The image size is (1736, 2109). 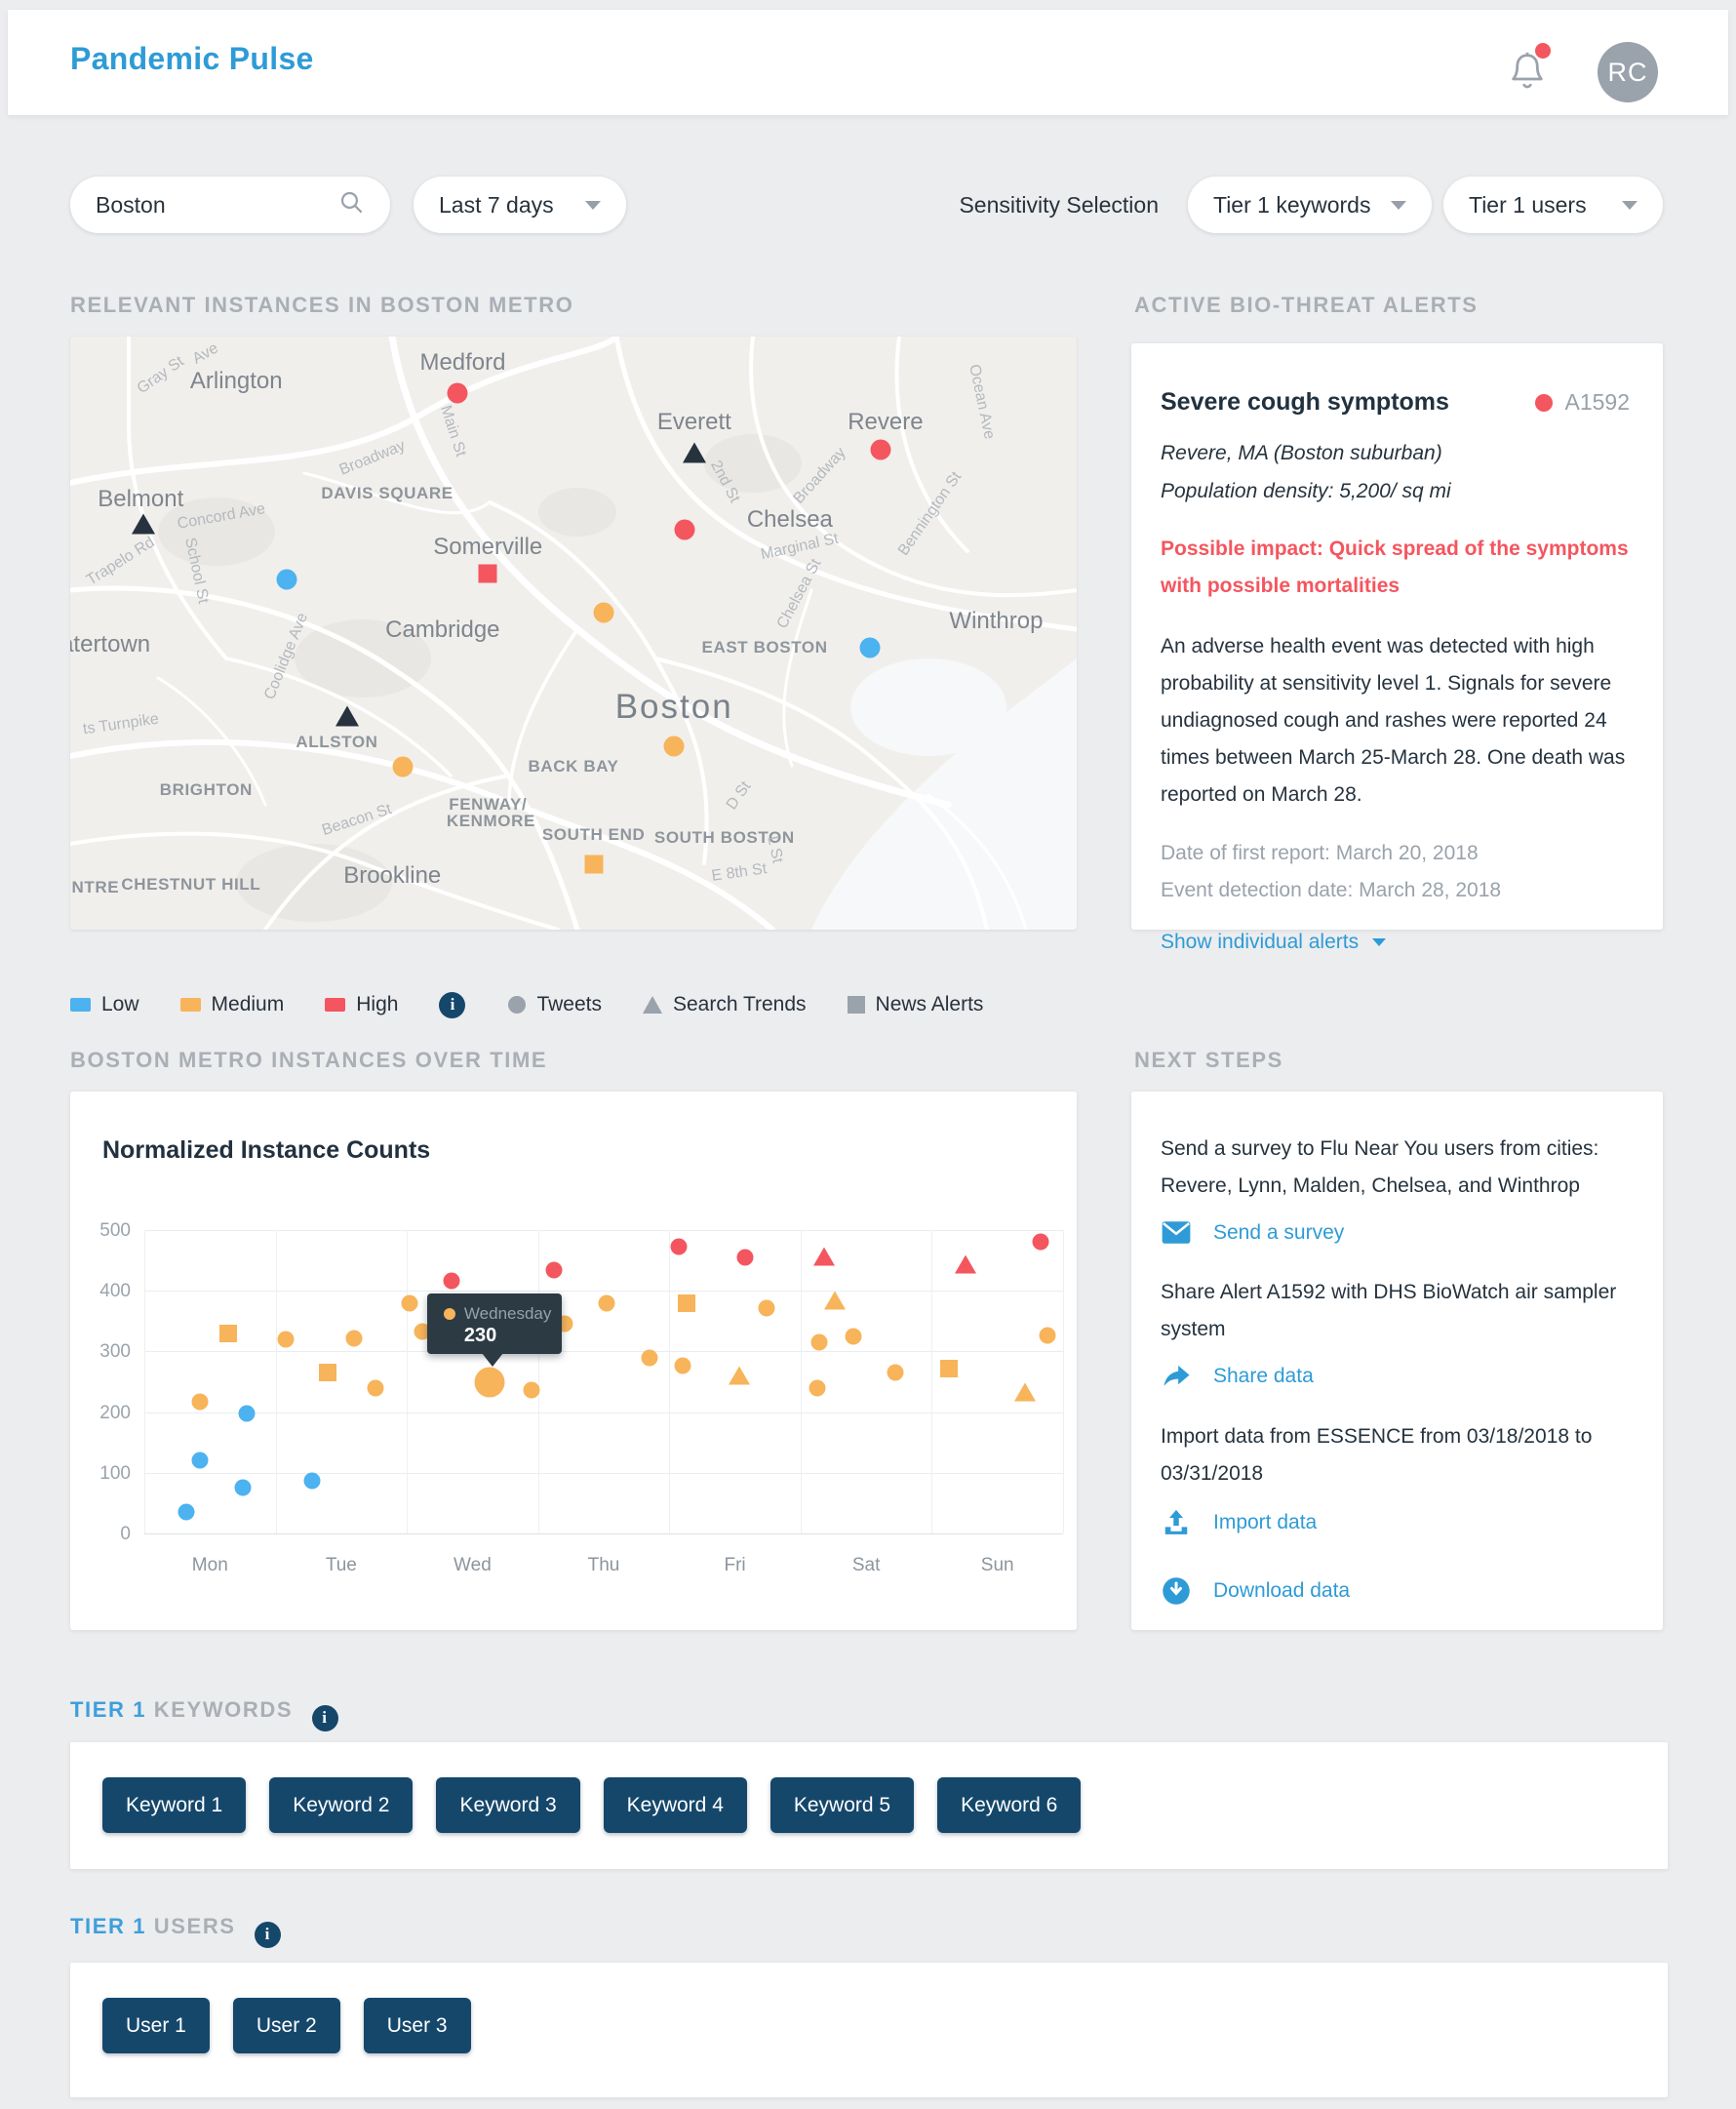 I want to click on map-marker-high-triangle, so click(x=347, y=716).